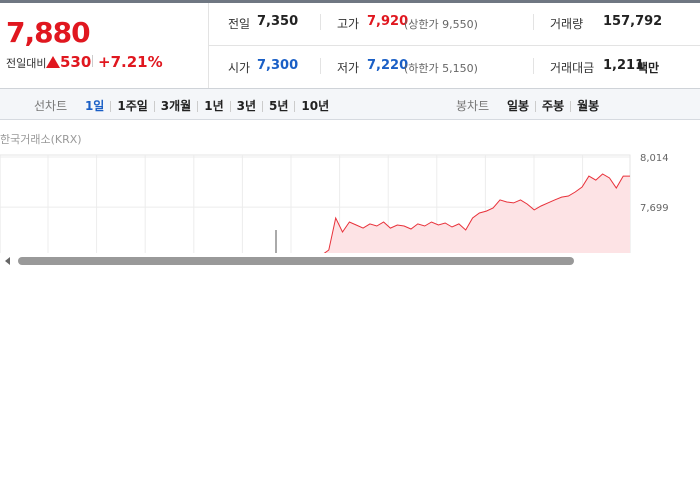 Image resolution: width=700 pixels, height=490 pixels. What do you see at coordinates (41, 139) in the screenshot?
I see `source: 한국거래소(KRX)` at bounding box center [41, 139].